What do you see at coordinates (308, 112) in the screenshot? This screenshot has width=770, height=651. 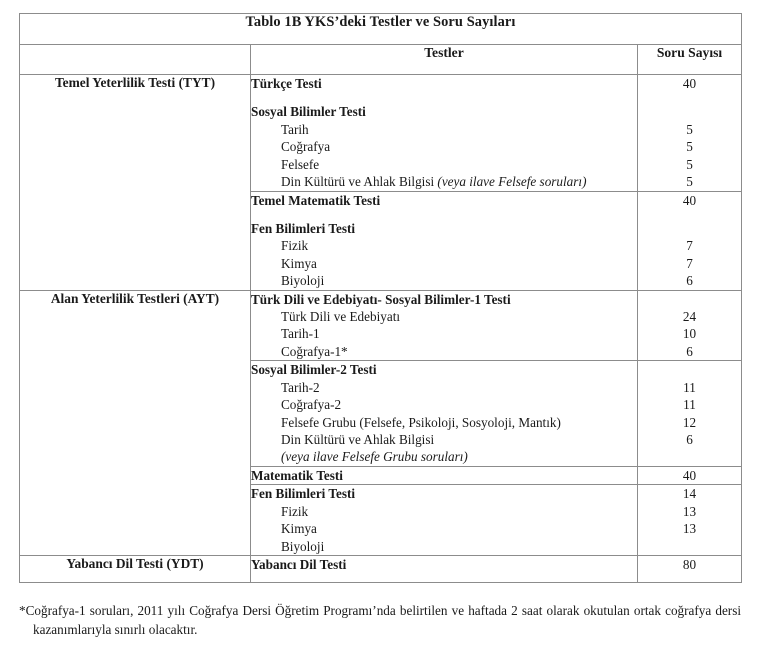 I see `test-group-name: Sosyal Bilimler Testi` at bounding box center [308, 112].